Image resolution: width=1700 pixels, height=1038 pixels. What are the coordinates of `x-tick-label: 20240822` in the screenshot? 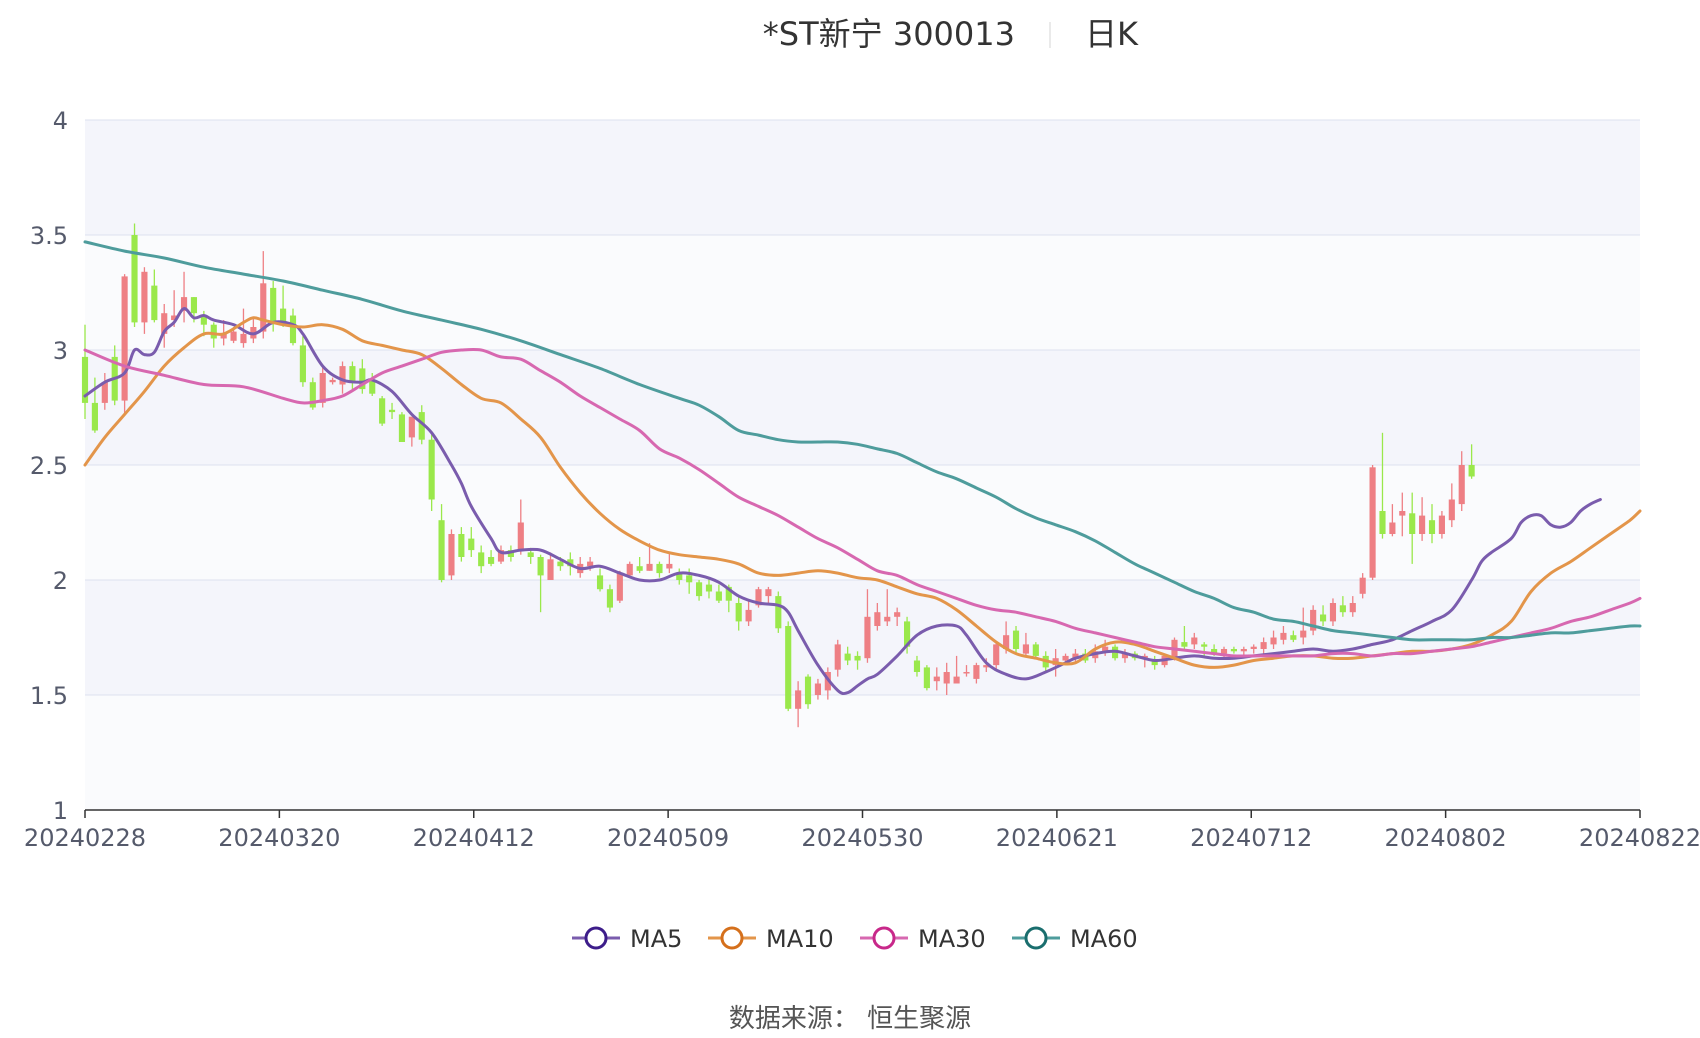 It's located at (1639, 838).